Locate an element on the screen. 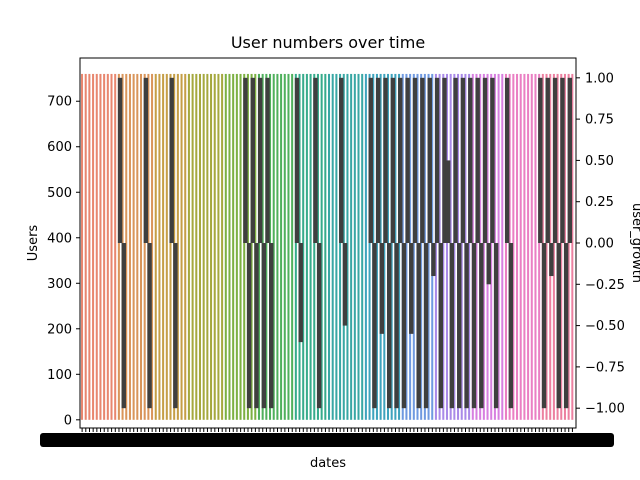  left-tick-label: 200 is located at coordinates (59, 329).